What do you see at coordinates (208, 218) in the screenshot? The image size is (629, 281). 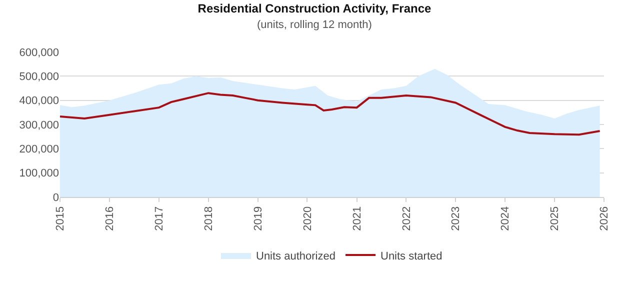 I see `x-tick-label: 2018` at bounding box center [208, 218].